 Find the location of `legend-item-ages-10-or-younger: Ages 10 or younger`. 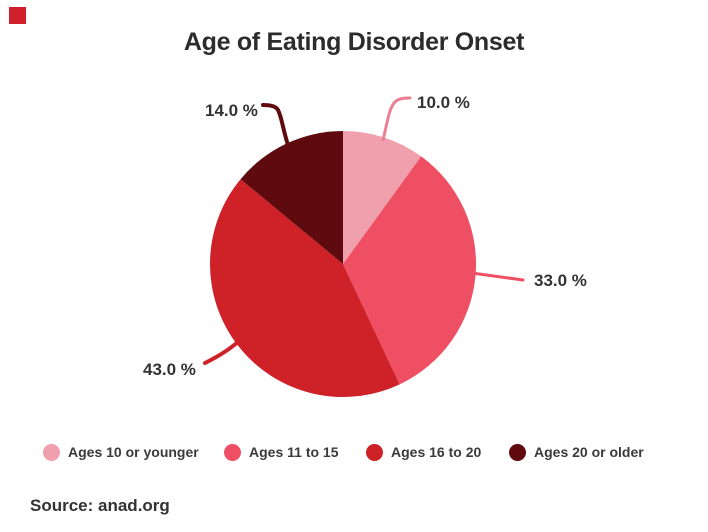

legend-item-ages-10-or-younger: Ages 10 or younger is located at coordinates (121, 452).